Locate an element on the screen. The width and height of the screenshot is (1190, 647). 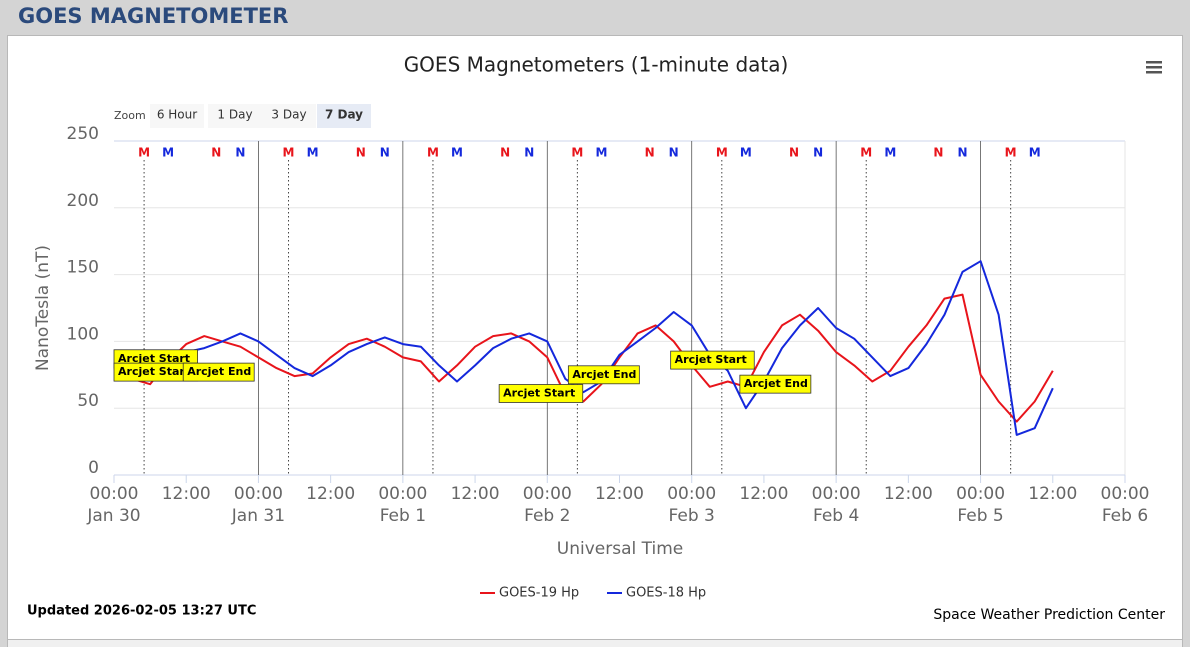
zoom-button-label: 6 Hour is located at coordinates (177, 115).